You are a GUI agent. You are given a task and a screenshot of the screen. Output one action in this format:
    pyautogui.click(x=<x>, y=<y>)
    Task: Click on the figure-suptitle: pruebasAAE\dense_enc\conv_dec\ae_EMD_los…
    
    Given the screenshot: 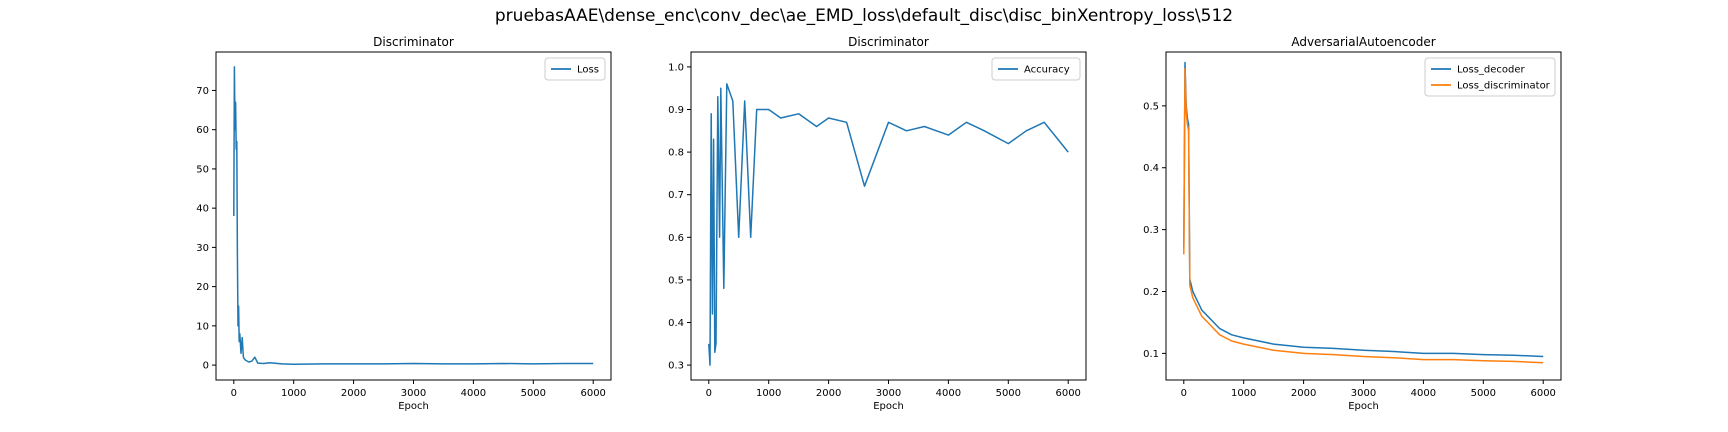 What is the action you would take?
    pyautogui.click(x=864, y=16)
    